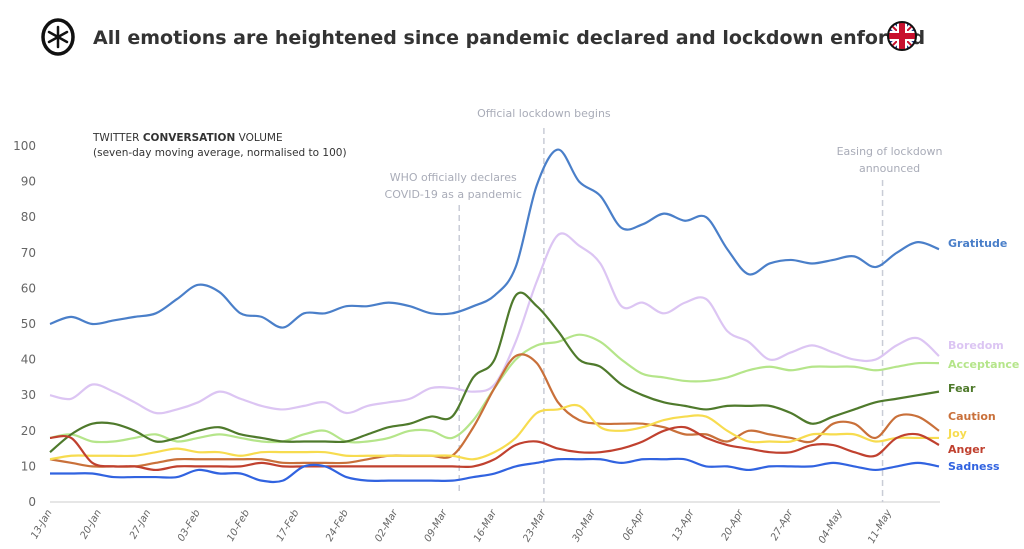 The height and width of the screenshot is (549, 1024). I want to click on x-tick-label: 04-May, so click(831, 526).